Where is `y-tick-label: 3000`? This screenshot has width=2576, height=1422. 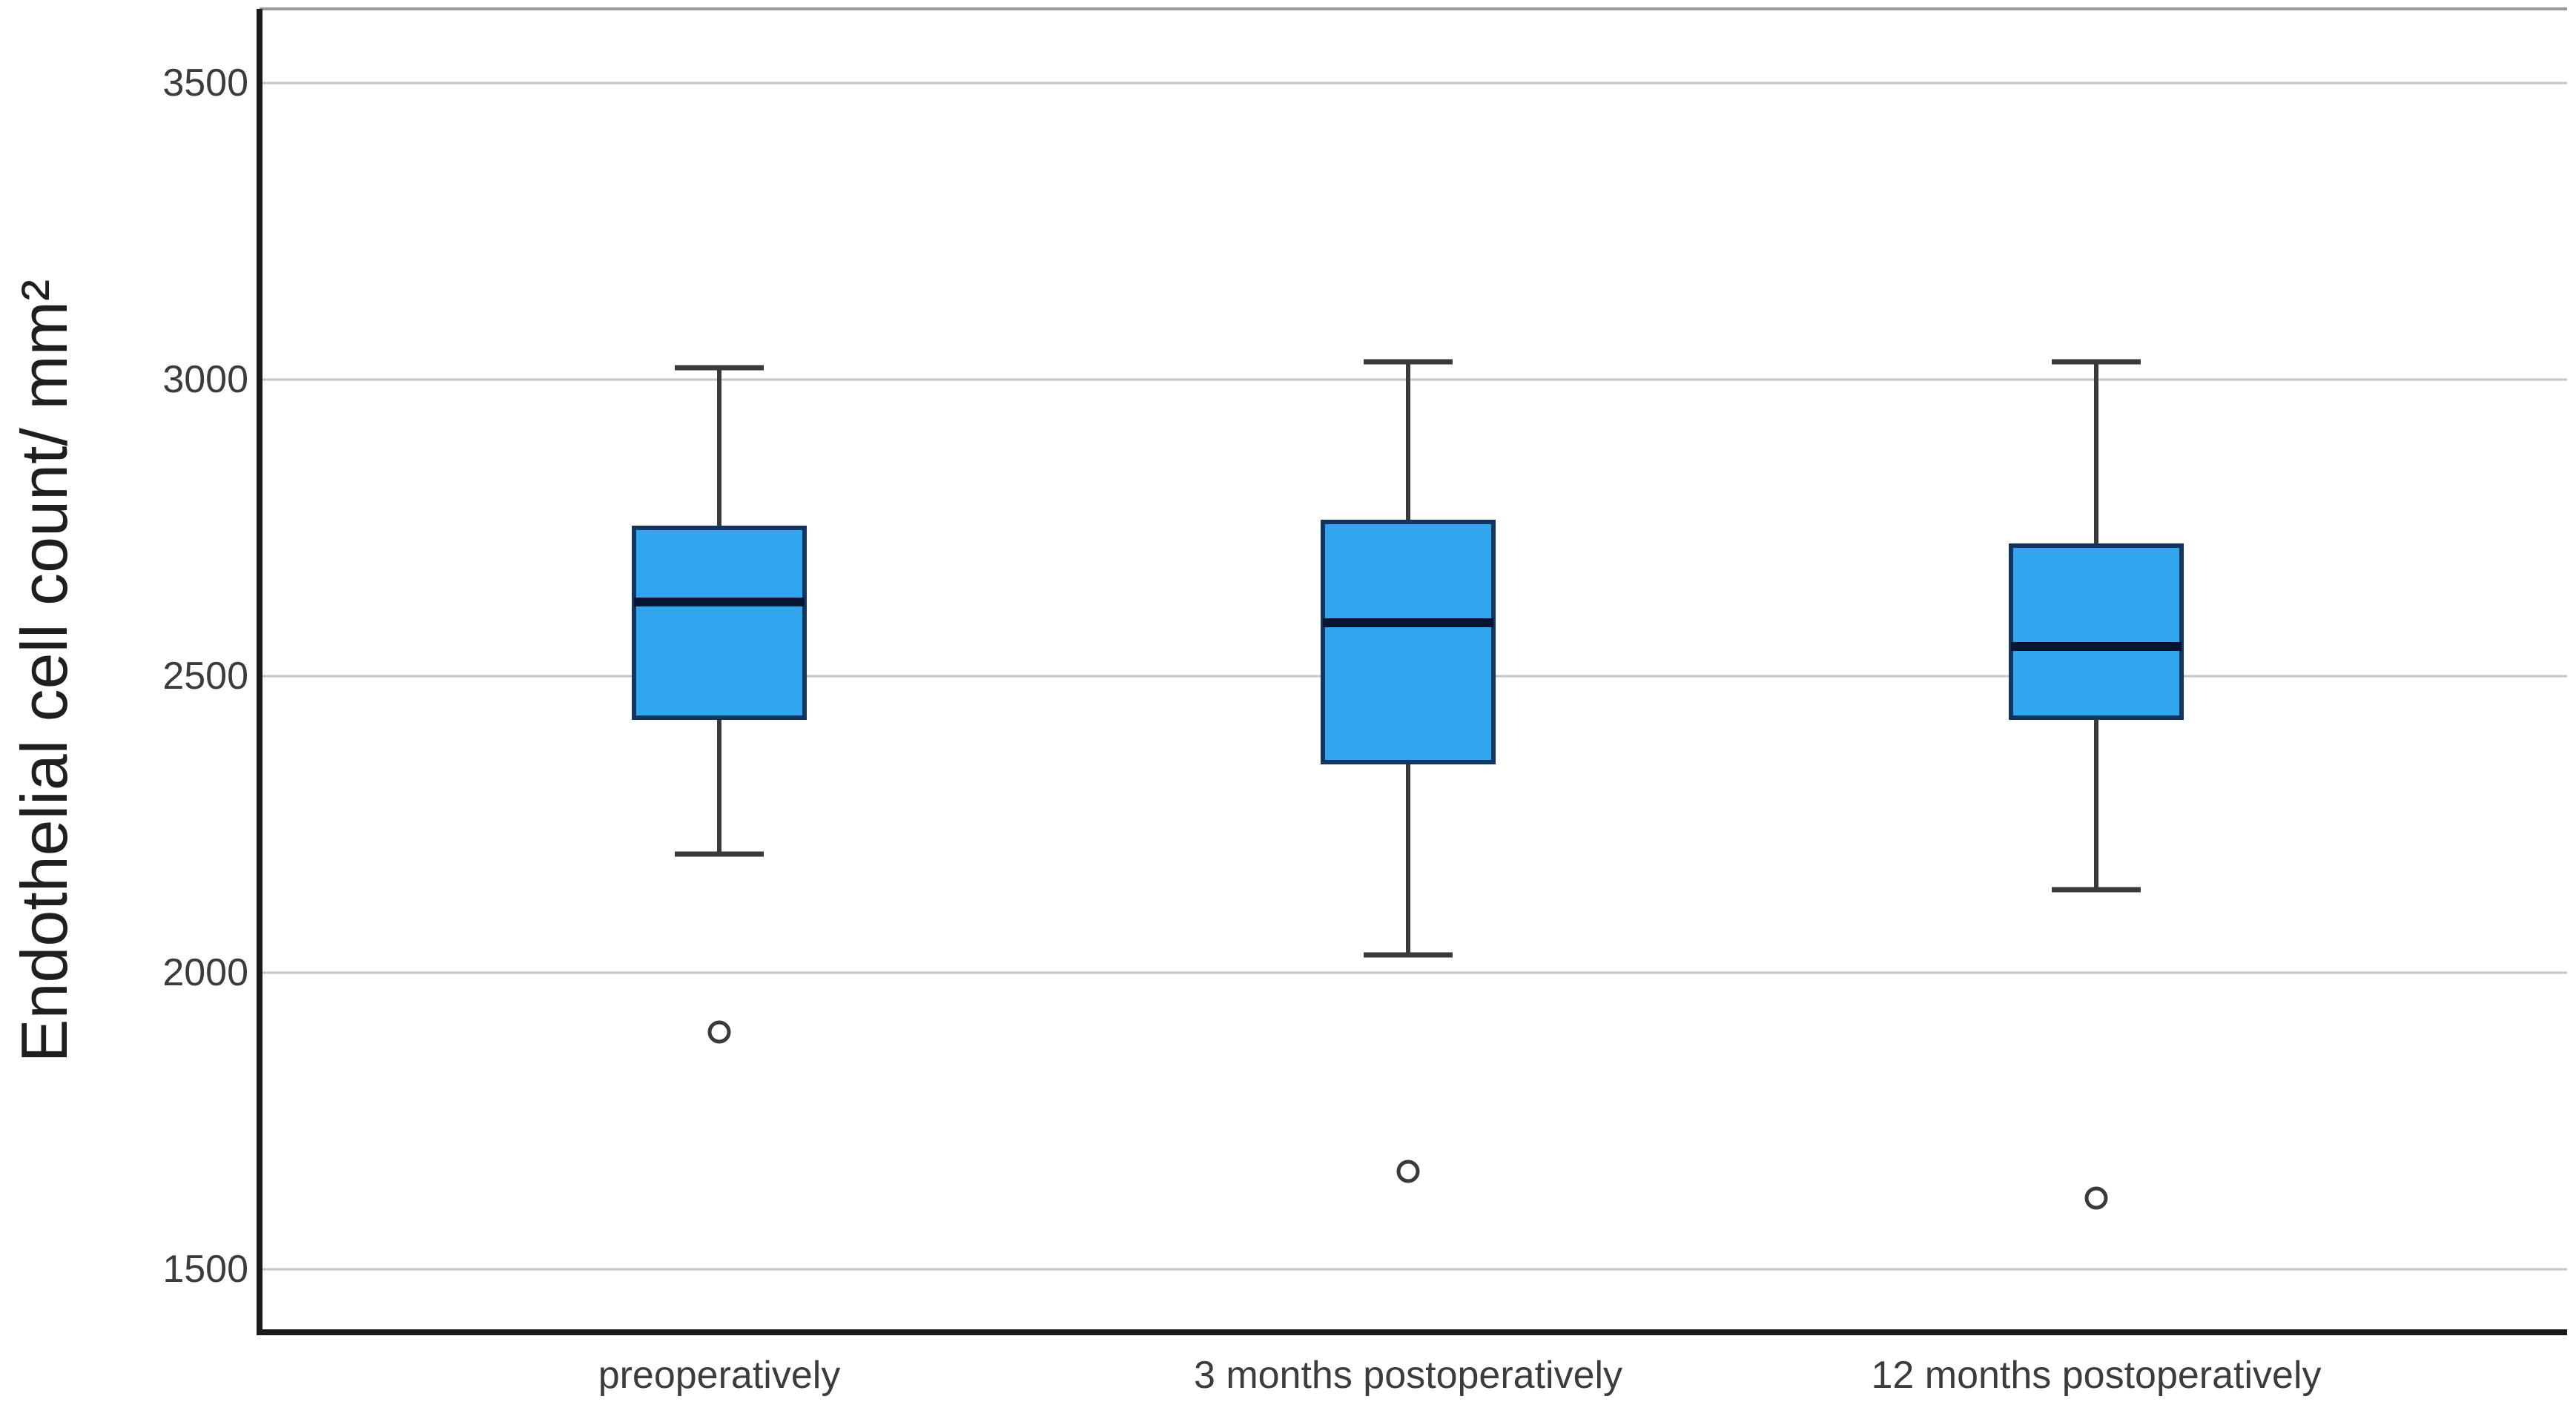
y-tick-label: 3000 is located at coordinates (205, 379).